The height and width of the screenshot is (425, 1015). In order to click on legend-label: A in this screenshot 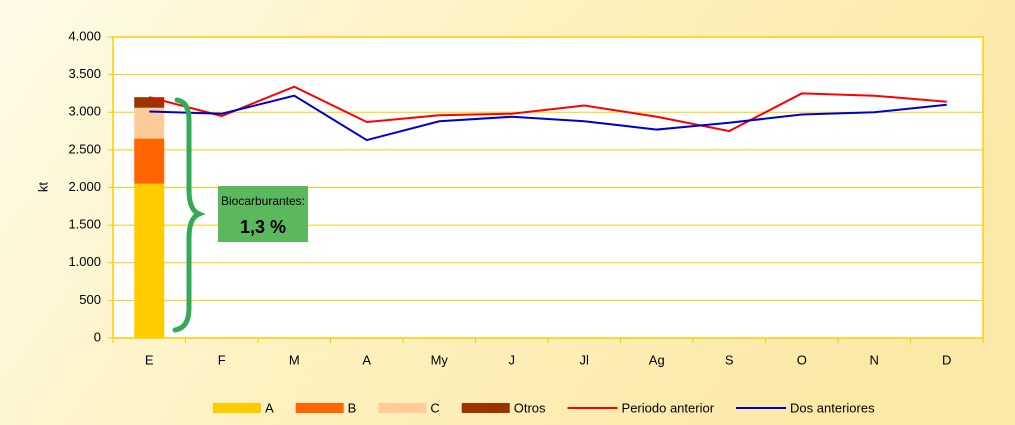, I will do `click(269, 407)`.